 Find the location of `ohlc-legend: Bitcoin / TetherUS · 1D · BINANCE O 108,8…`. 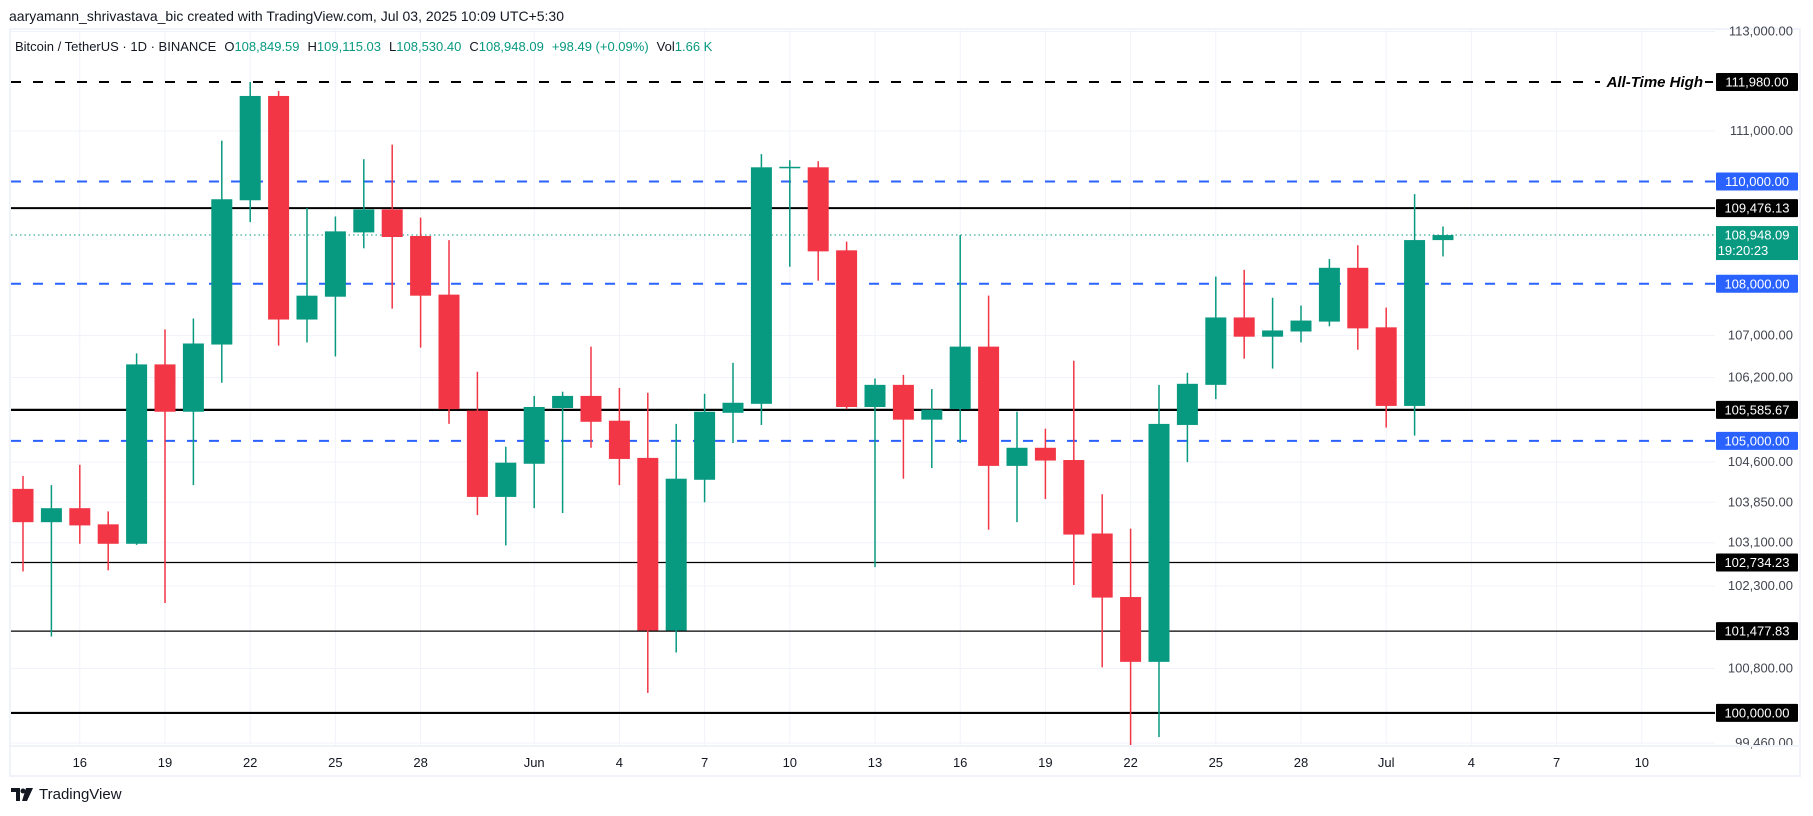

ohlc-legend: Bitcoin / TetherUS · 1D · BINANCE O 108,8… is located at coordinates (367, 46).